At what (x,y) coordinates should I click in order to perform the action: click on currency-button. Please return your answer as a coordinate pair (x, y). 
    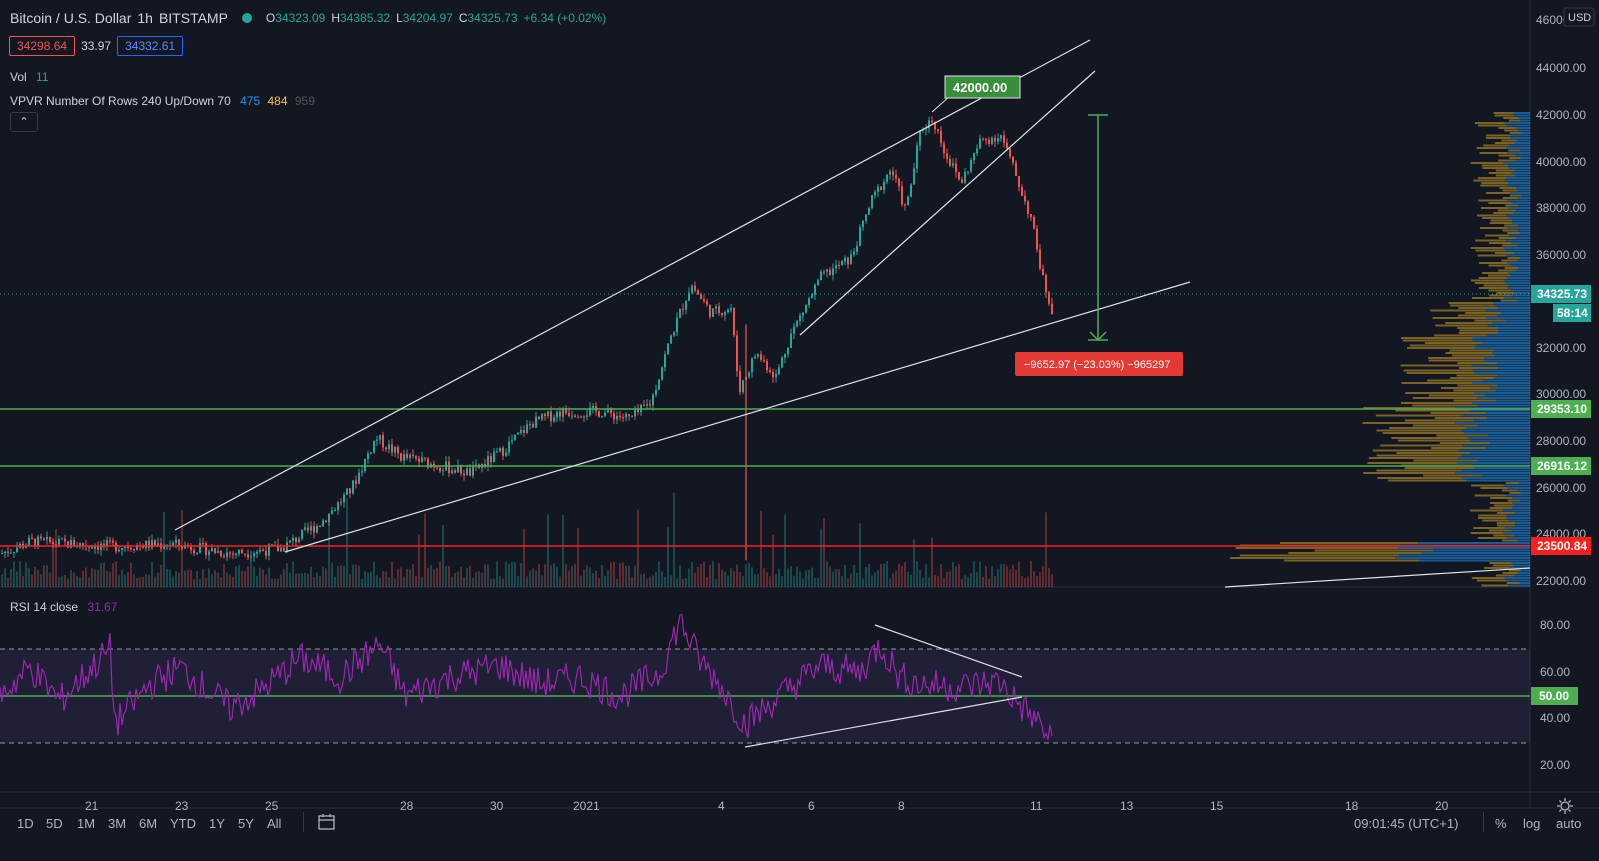
    Looking at the image, I should click on (1579, 17).